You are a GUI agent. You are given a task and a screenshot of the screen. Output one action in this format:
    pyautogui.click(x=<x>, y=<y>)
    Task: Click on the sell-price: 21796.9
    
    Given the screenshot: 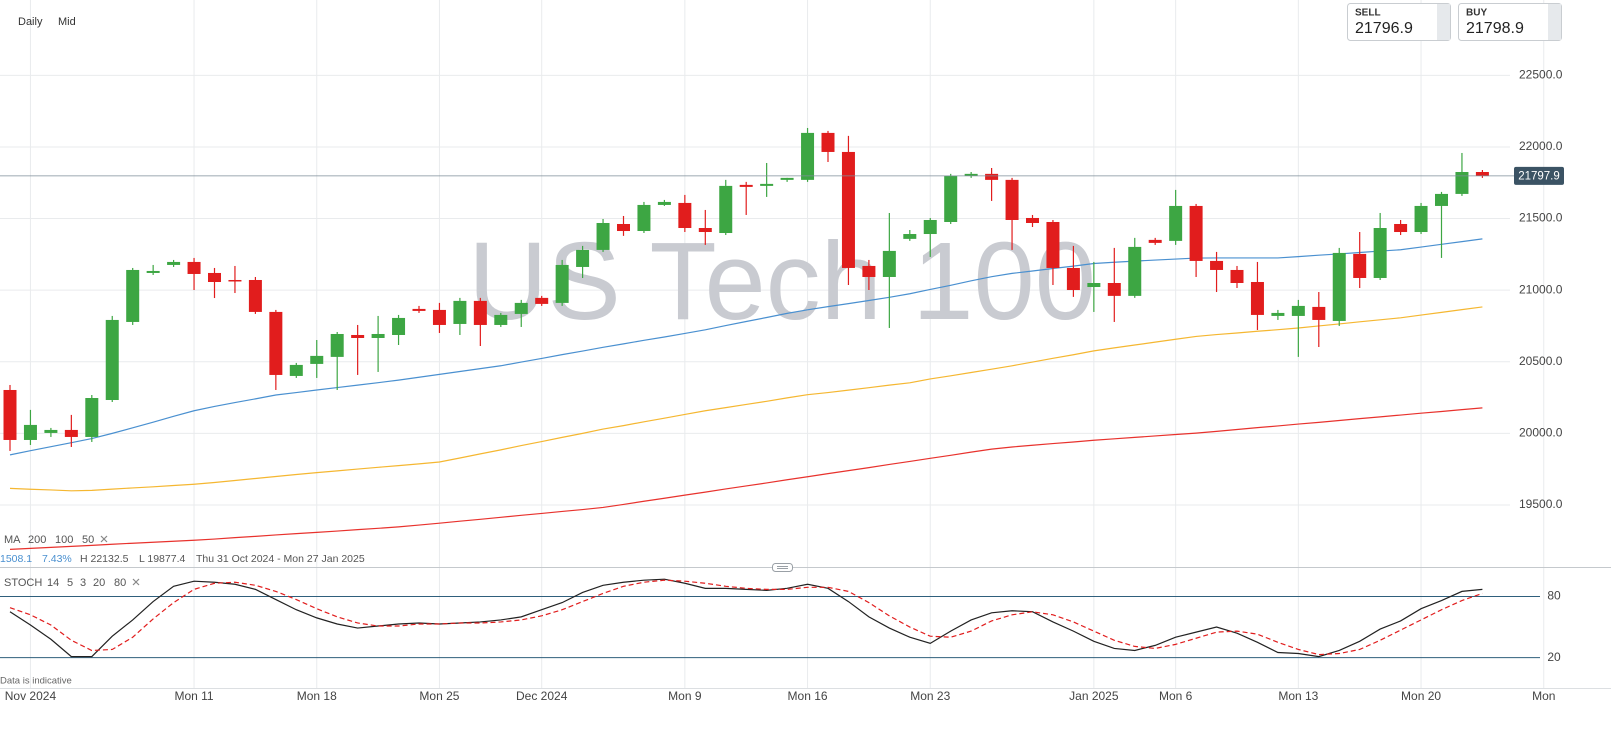 What is the action you would take?
    pyautogui.click(x=1384, y=28)
    